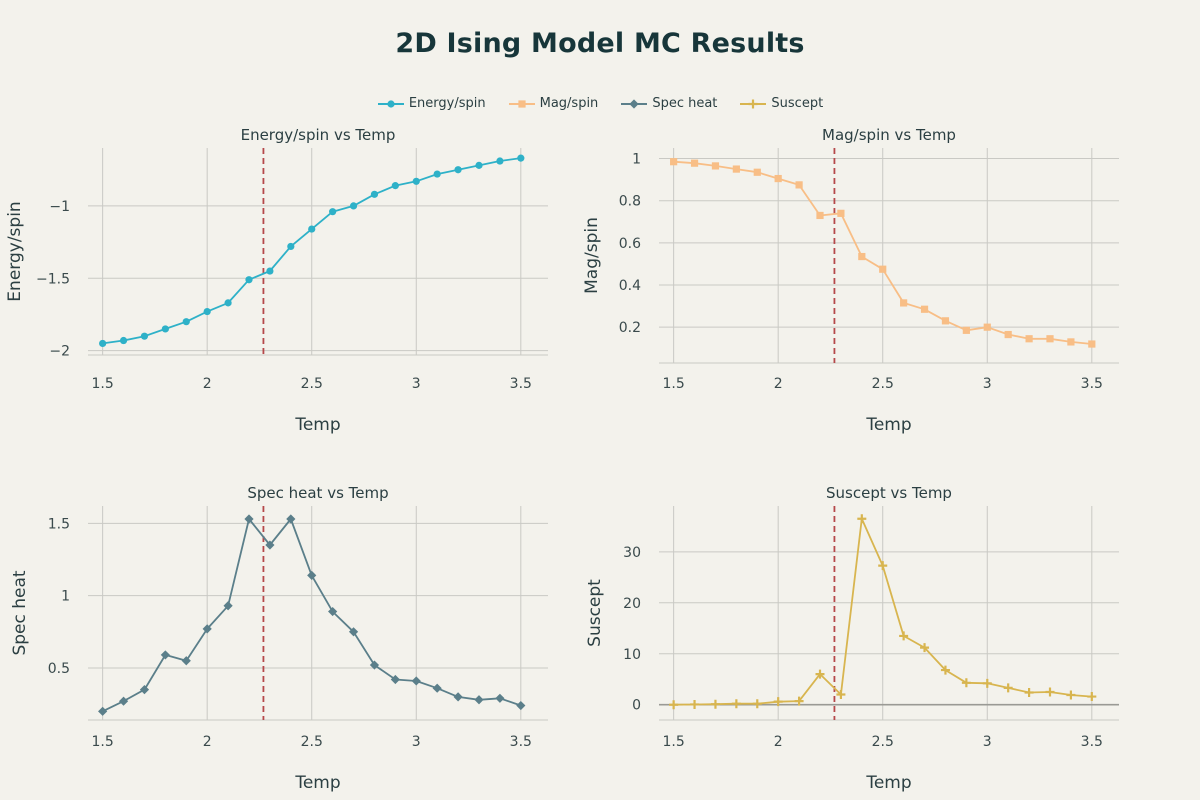  I want to click on legend-item: Energy/spin, so click(431, 103).